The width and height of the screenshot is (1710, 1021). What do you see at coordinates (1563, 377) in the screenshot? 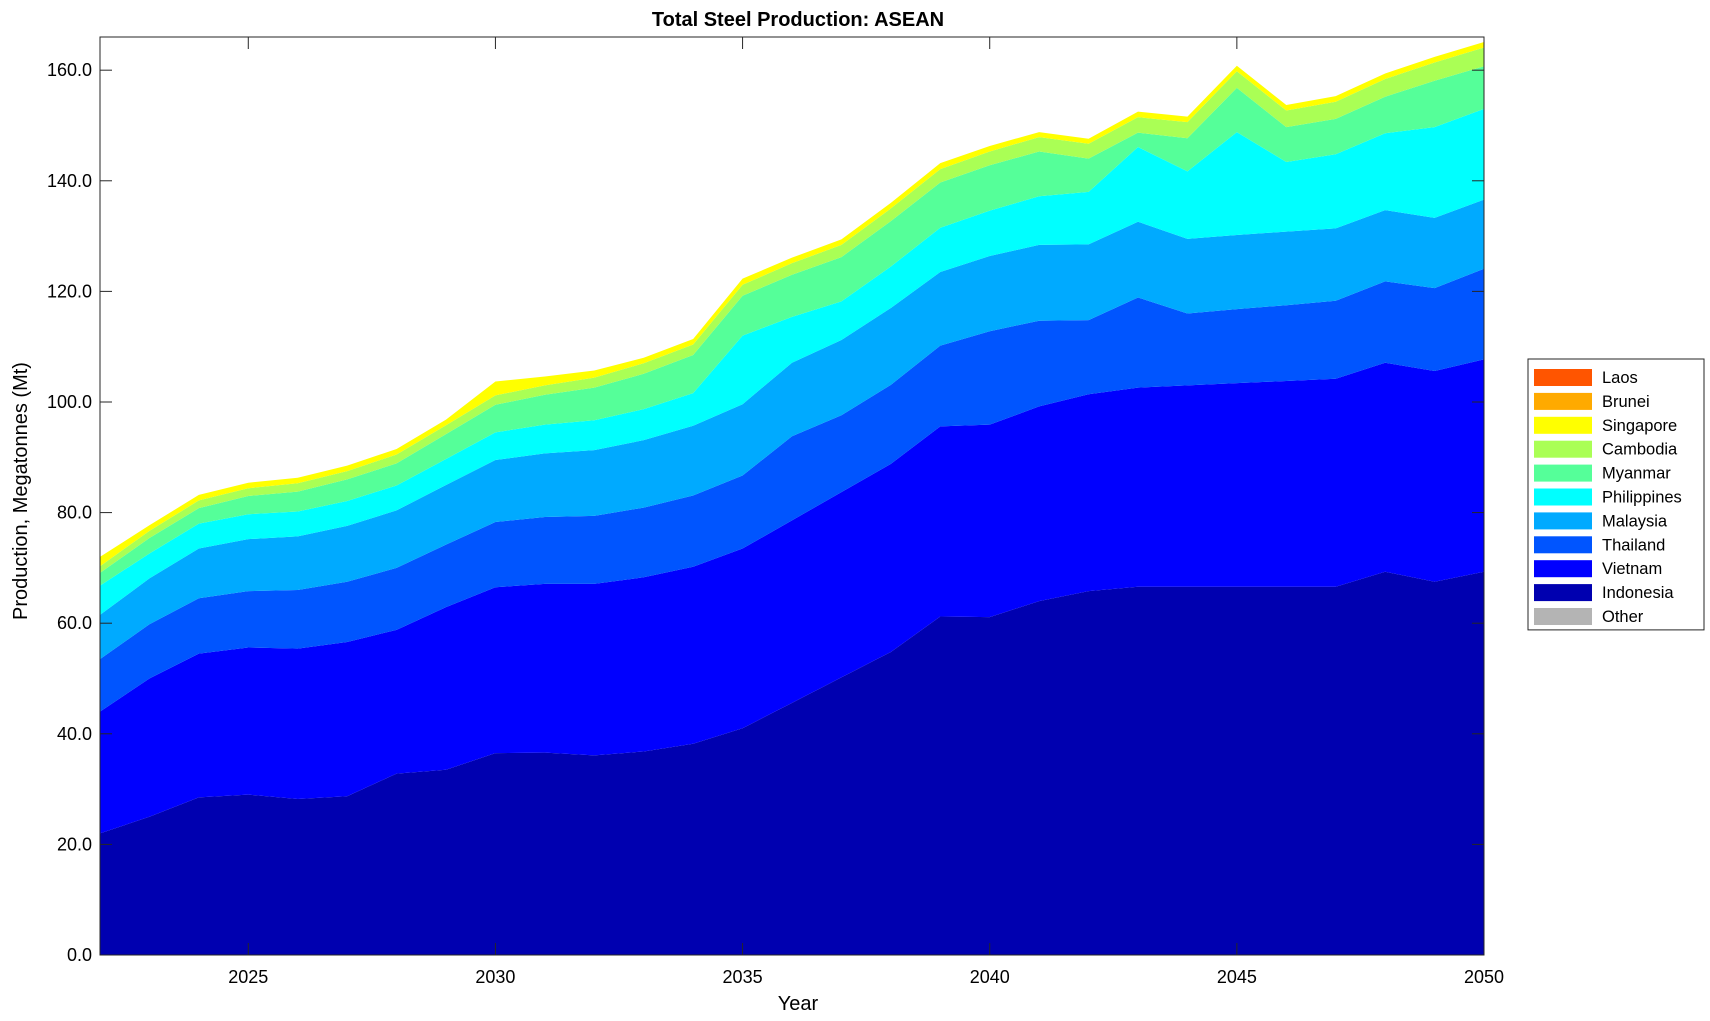
I see `legend-swatch-laos` at bounding box center [1563, 377].